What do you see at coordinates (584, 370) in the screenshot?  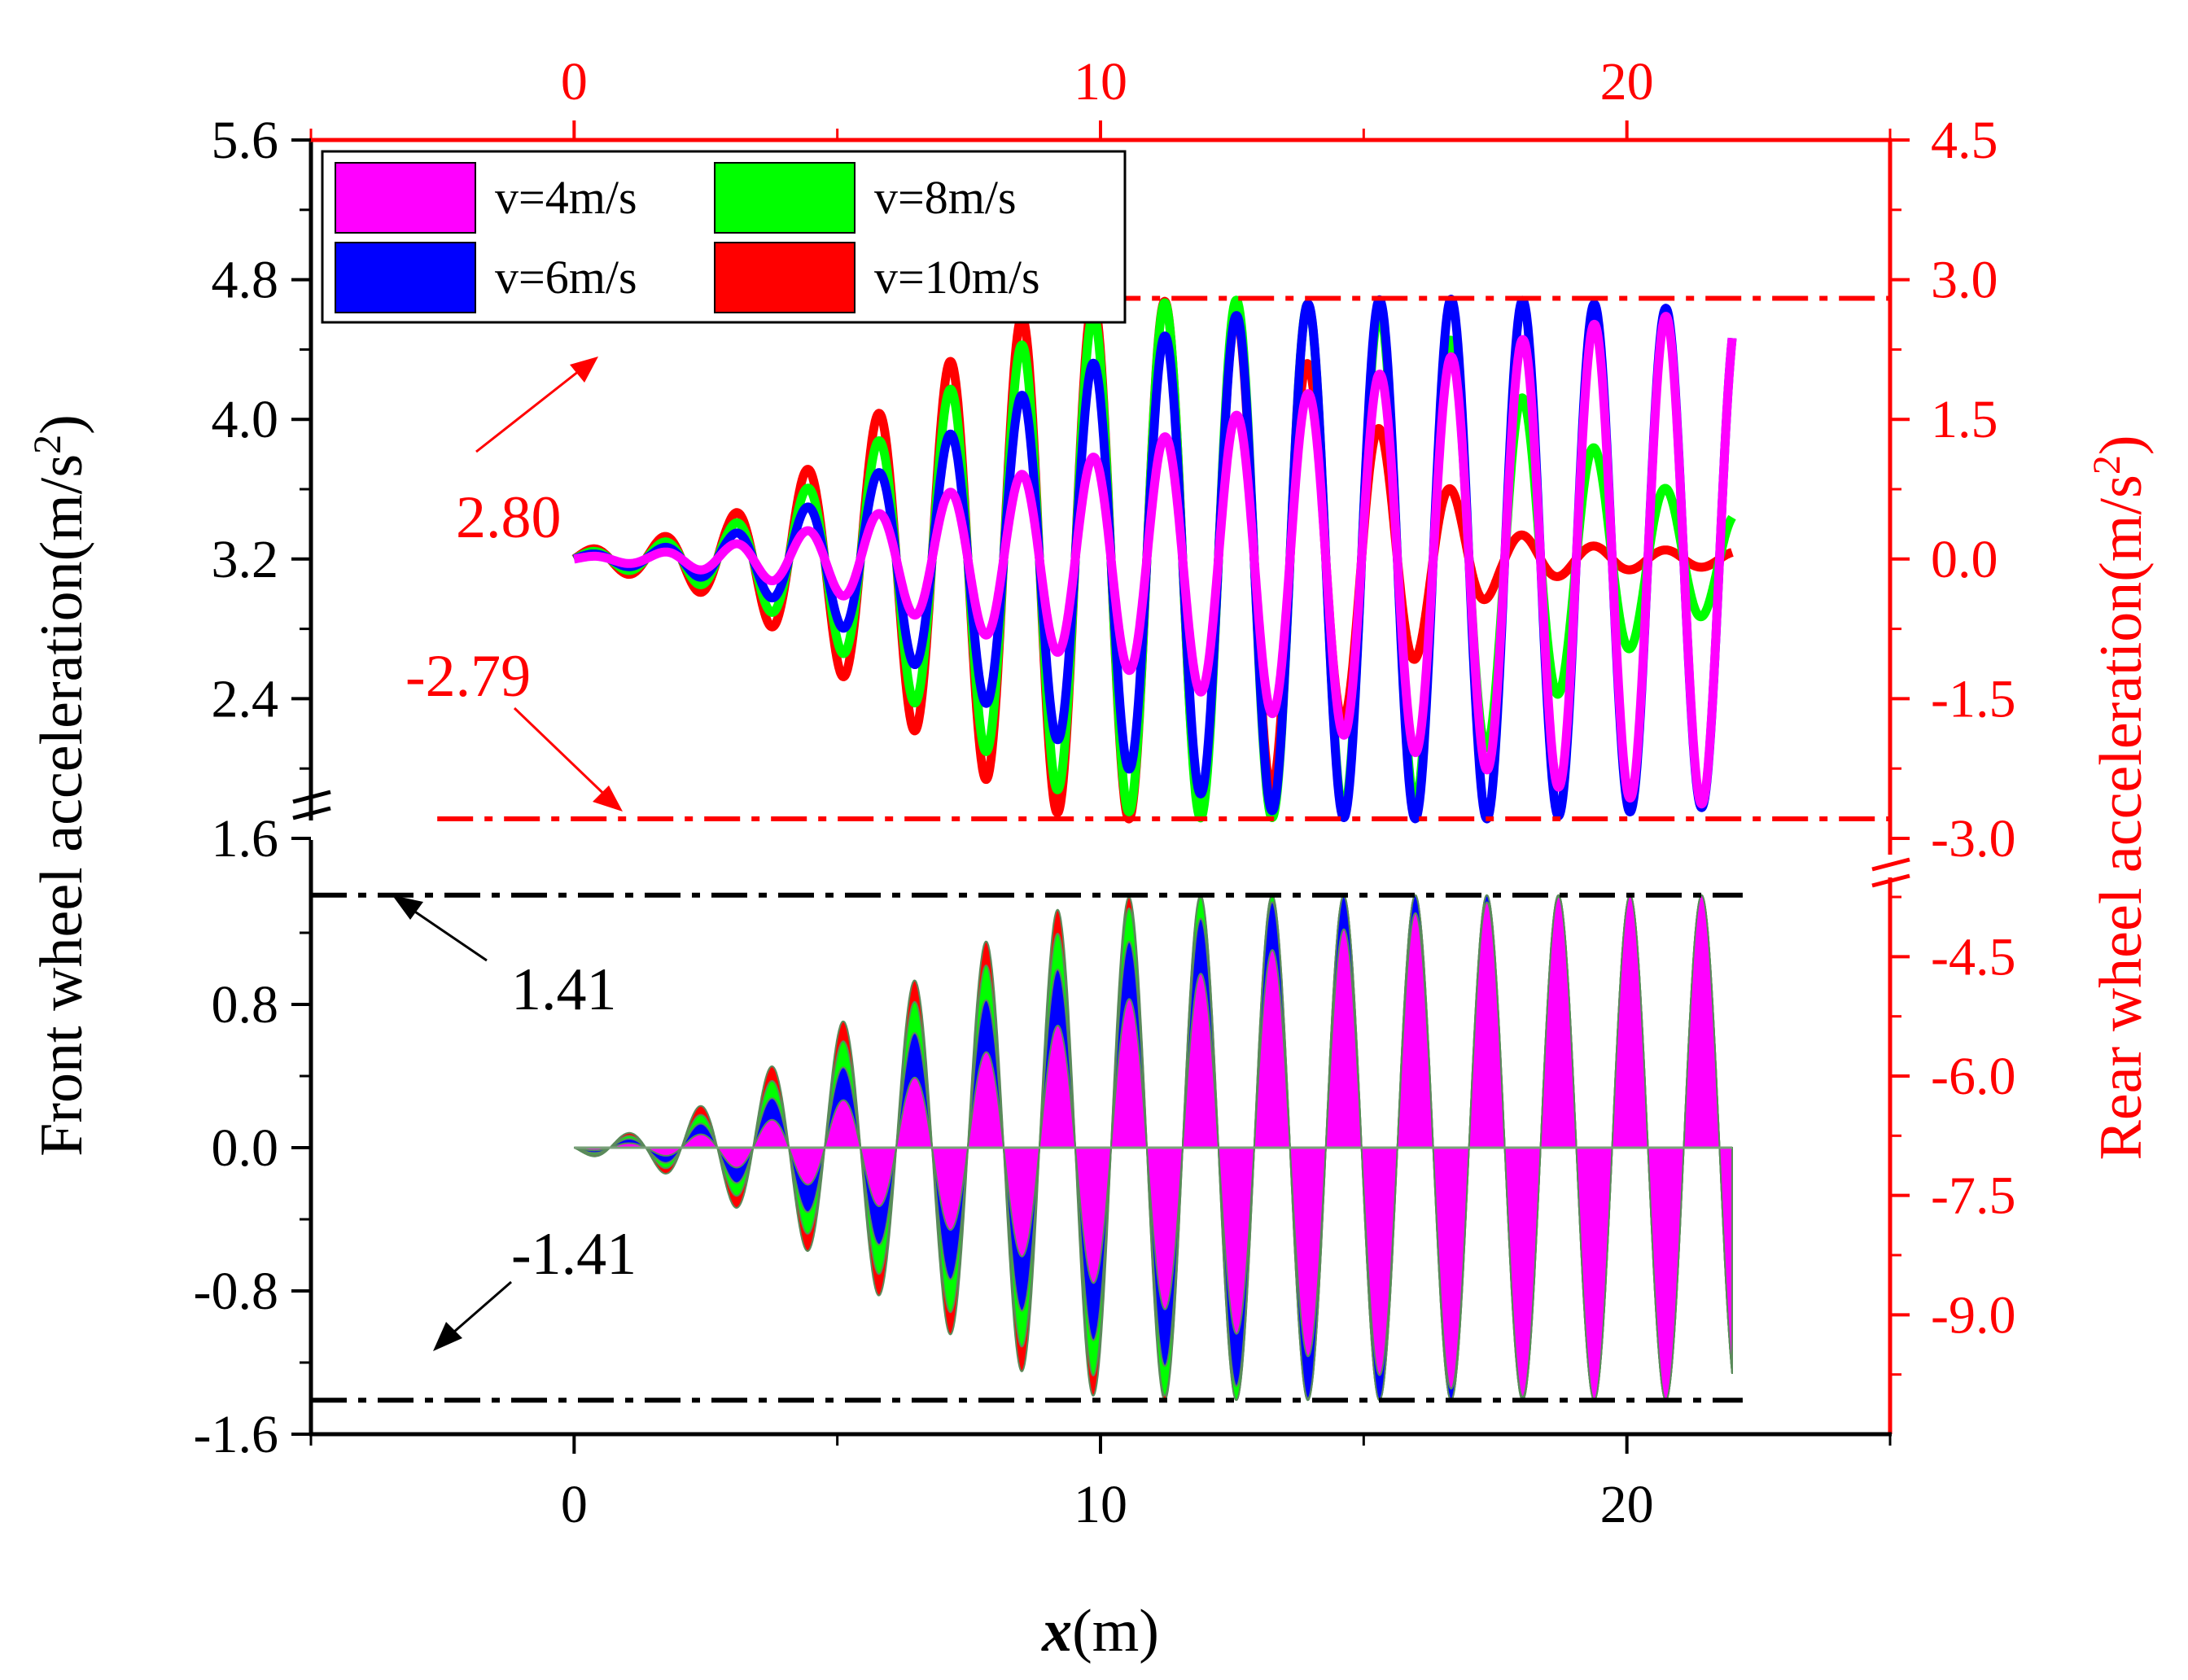 I see `arrowhead-upper-max` at bounding box center [584, 370].